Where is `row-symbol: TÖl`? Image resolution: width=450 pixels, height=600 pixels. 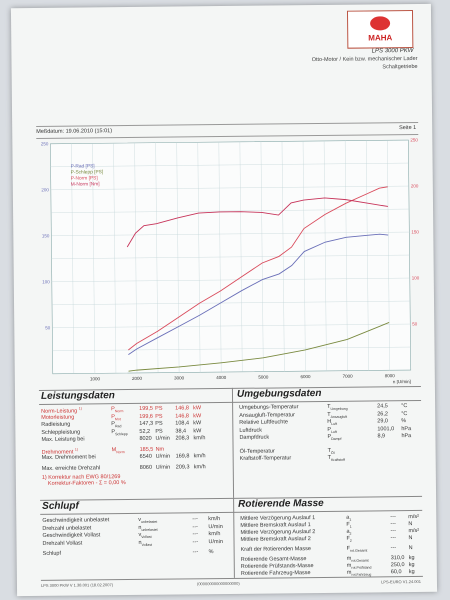 row-symbol: TÖl is located at coordinates (331, 451).